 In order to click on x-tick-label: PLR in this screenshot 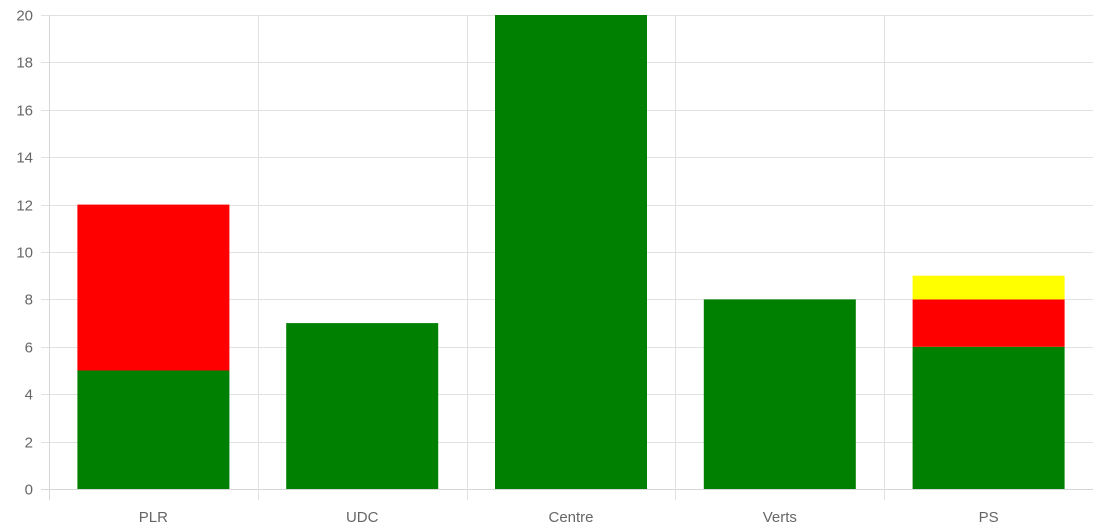, I will do `click(153, 517)`.